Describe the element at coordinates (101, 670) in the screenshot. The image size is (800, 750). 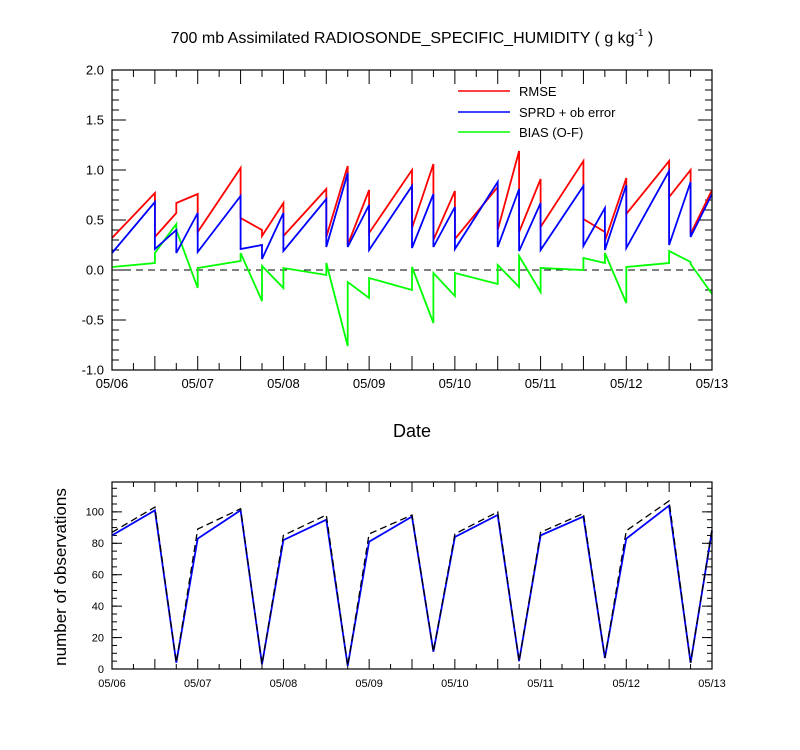
I see `y-tick-label: 0` at that location.